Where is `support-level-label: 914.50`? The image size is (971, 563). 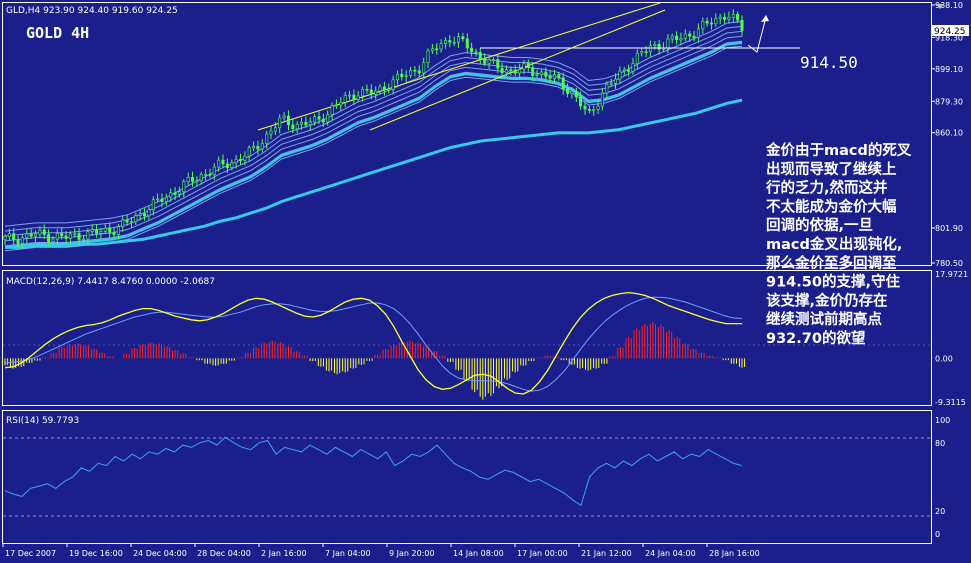
support-level-label: 914.50 is located at coordinates (829, 62).